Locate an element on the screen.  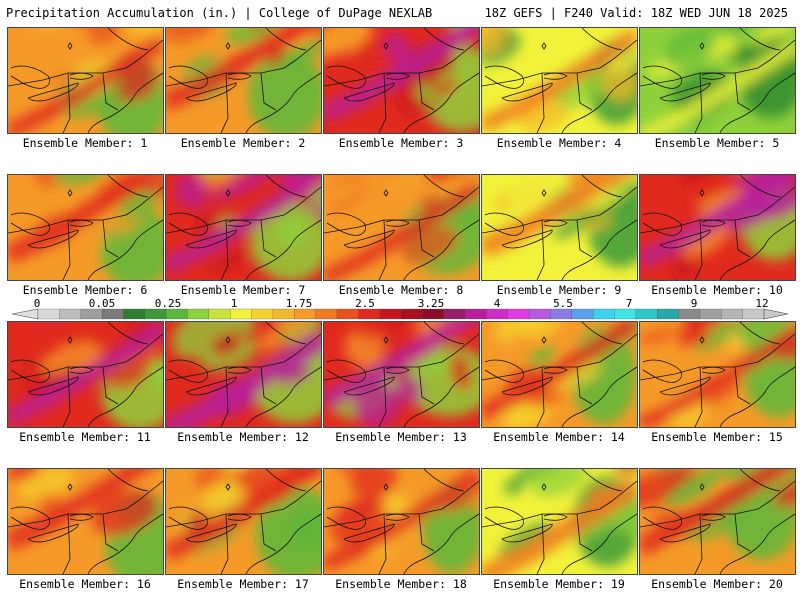
colorbar-tick-label: 1 is located at coordinates (234, 303).